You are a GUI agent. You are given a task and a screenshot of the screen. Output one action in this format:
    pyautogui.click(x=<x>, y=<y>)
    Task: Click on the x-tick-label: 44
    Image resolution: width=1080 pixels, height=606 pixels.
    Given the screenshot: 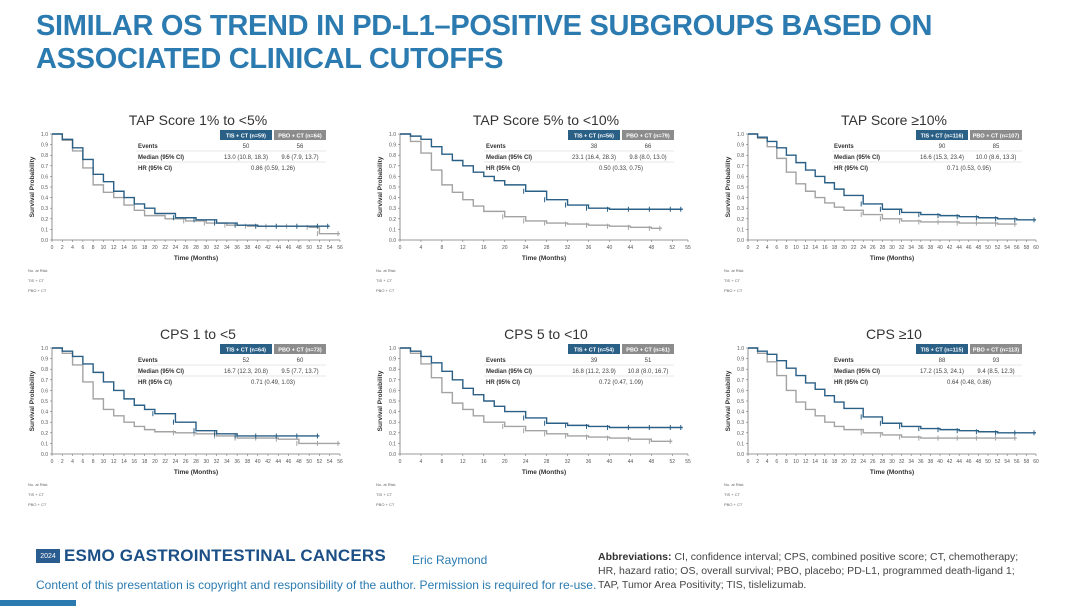 What is the action you would take?
    pyautogui.click(x=631, y=248)
    